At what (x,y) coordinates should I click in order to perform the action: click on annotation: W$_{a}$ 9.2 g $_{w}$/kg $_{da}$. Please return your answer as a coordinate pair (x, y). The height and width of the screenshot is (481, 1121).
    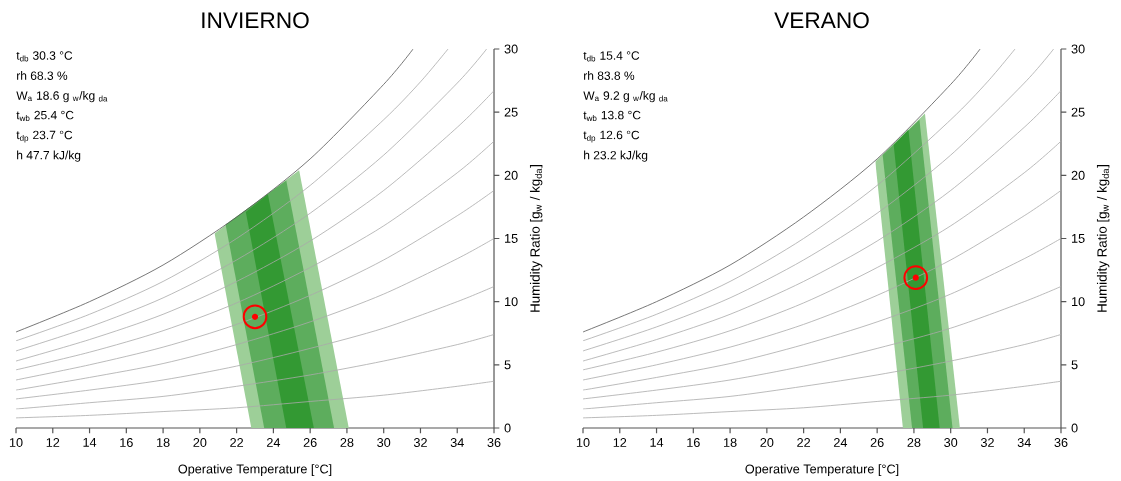
    Looking at the image, I should click on (625, 96).